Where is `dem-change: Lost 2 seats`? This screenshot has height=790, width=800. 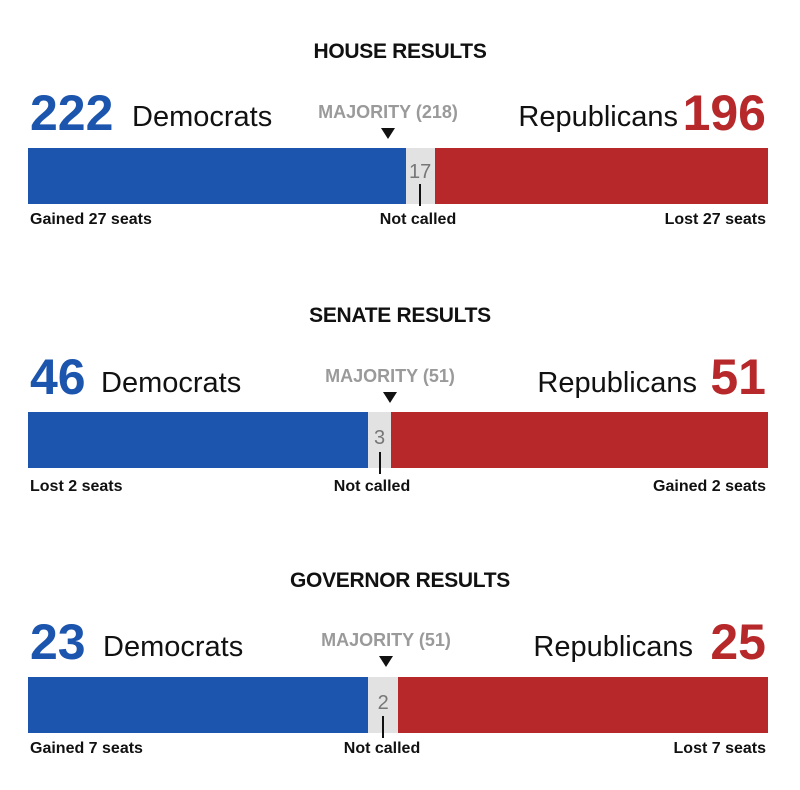 dem-change: Lost 2 seats is located at coordinates (76, 486).